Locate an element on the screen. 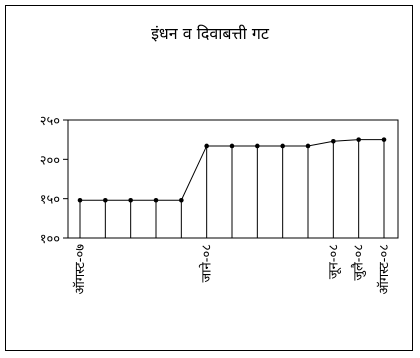 The width and height of the screenshot is (420, 358). y-tick-label: २०० is located at coordinates (50, 160).